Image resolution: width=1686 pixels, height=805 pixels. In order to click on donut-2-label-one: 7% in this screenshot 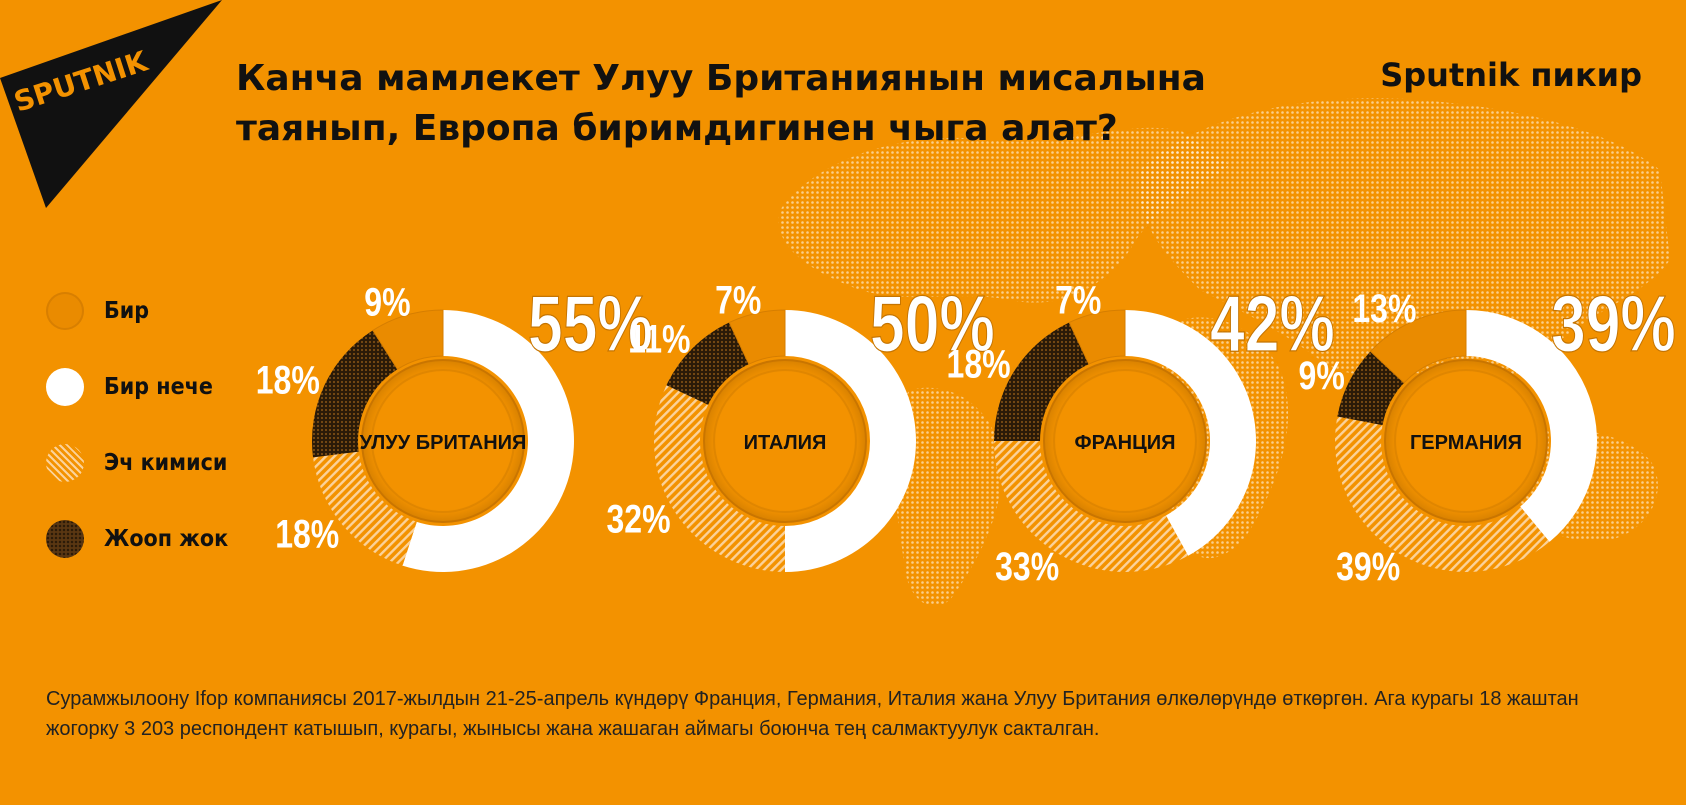, I will do `click(738, 299)`.